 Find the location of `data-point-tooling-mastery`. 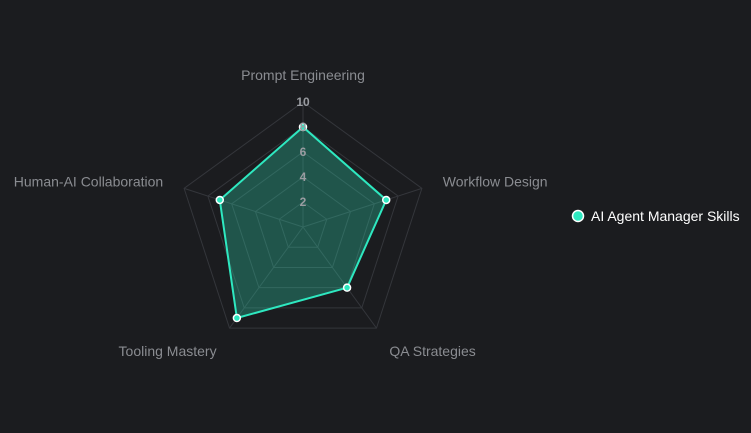

data-point-tooling-mastery is located at coordinates (237, 318).